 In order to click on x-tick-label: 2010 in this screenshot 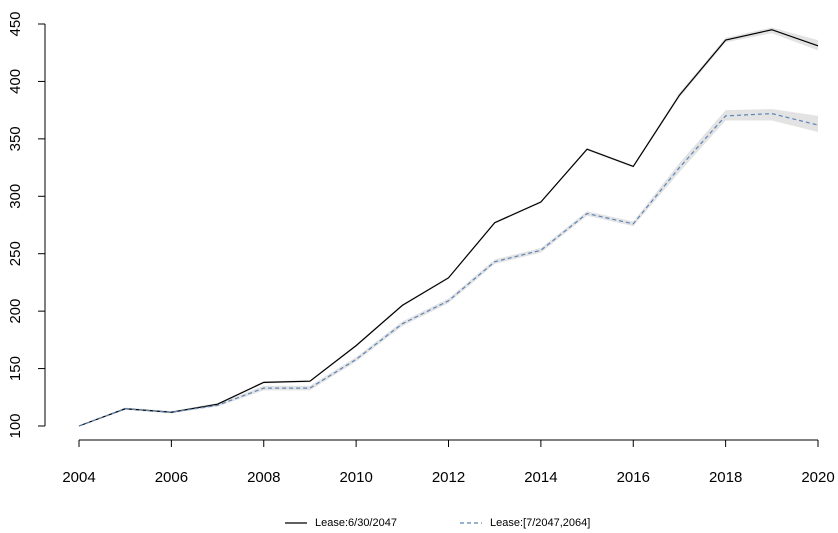, I will do `click(355, 477)`.